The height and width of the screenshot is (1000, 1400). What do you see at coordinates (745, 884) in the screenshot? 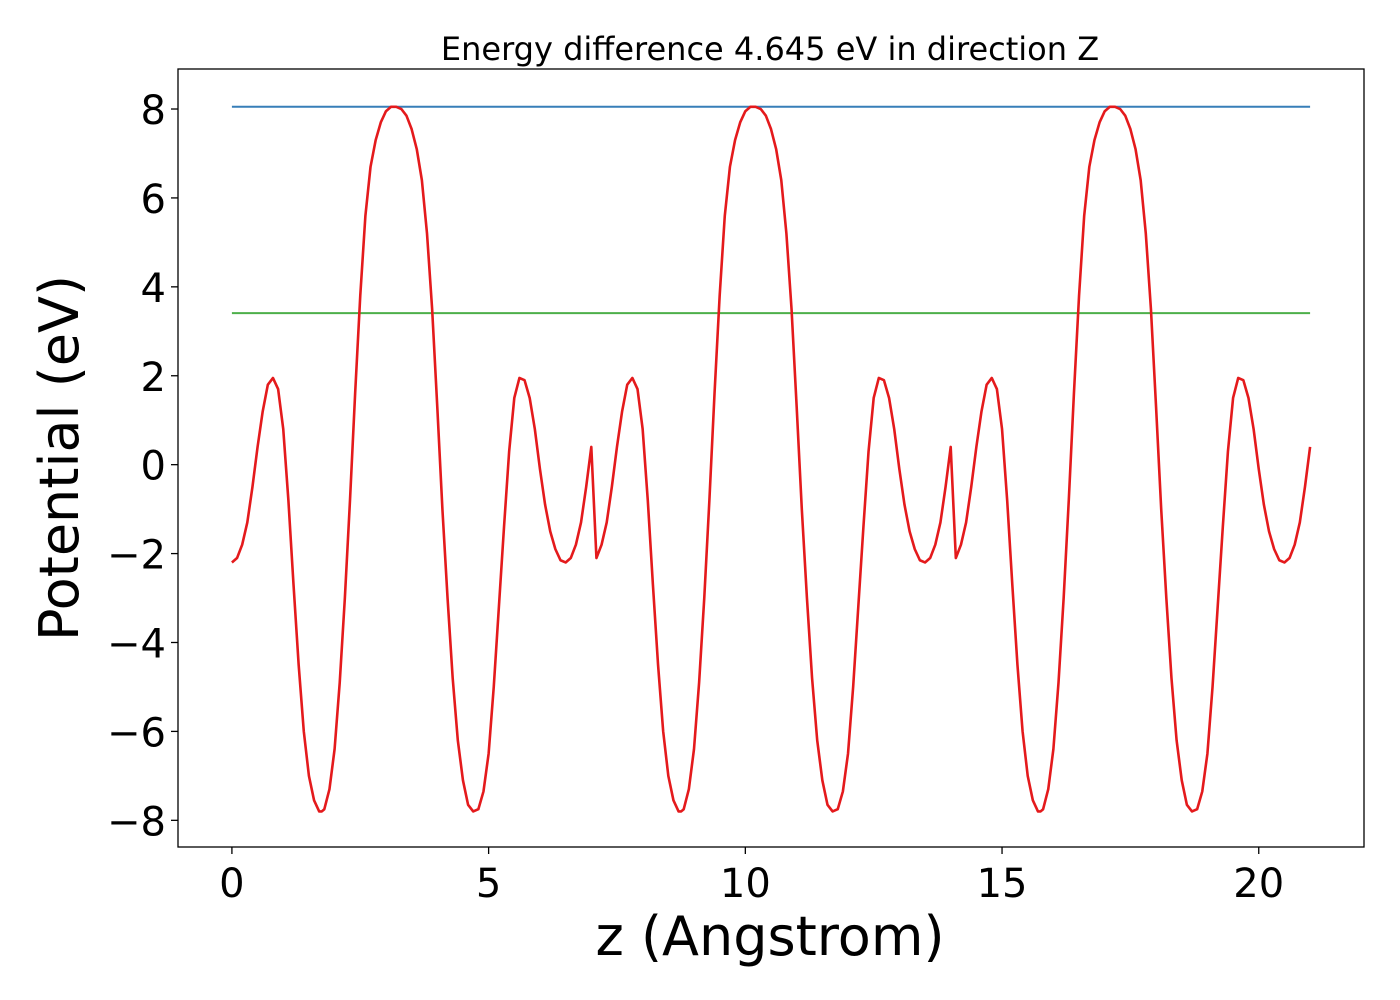
I see `x-tick-label: 10` at bounding box center [745, 884].